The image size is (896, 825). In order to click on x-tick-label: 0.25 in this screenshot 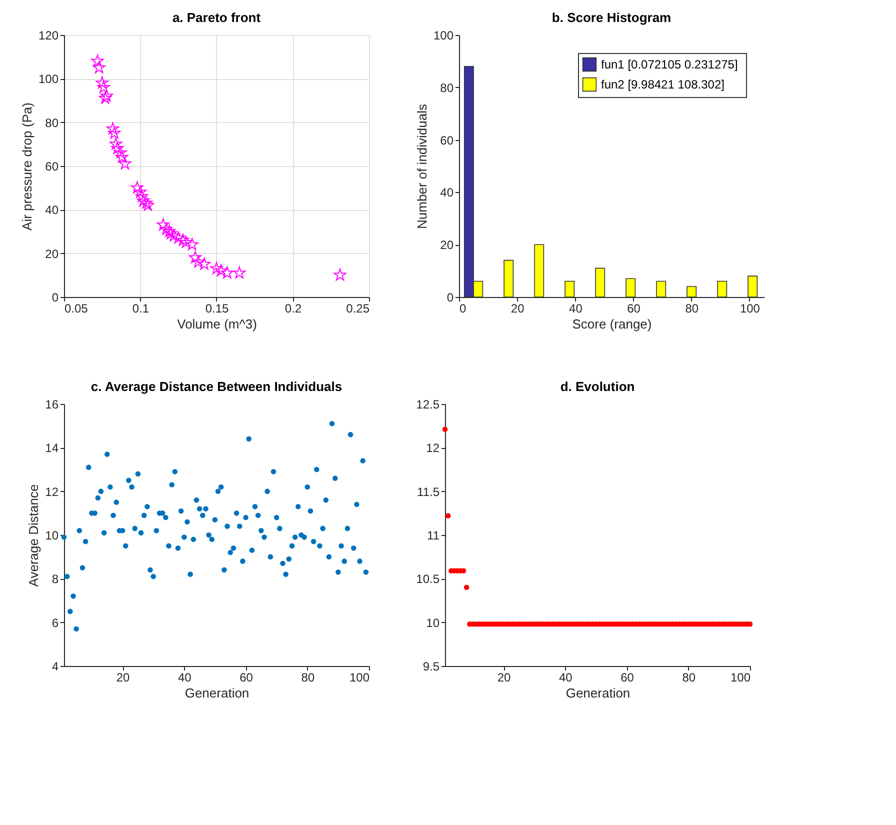, I will do `click(358, 309)`.